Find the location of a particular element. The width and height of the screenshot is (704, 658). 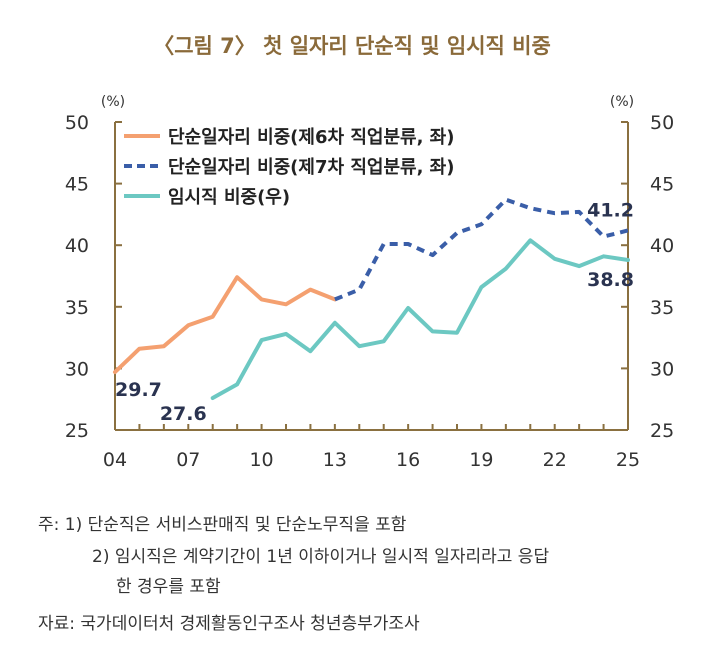

y-tick-label-left: 40 is located at coordinates (77, 246).